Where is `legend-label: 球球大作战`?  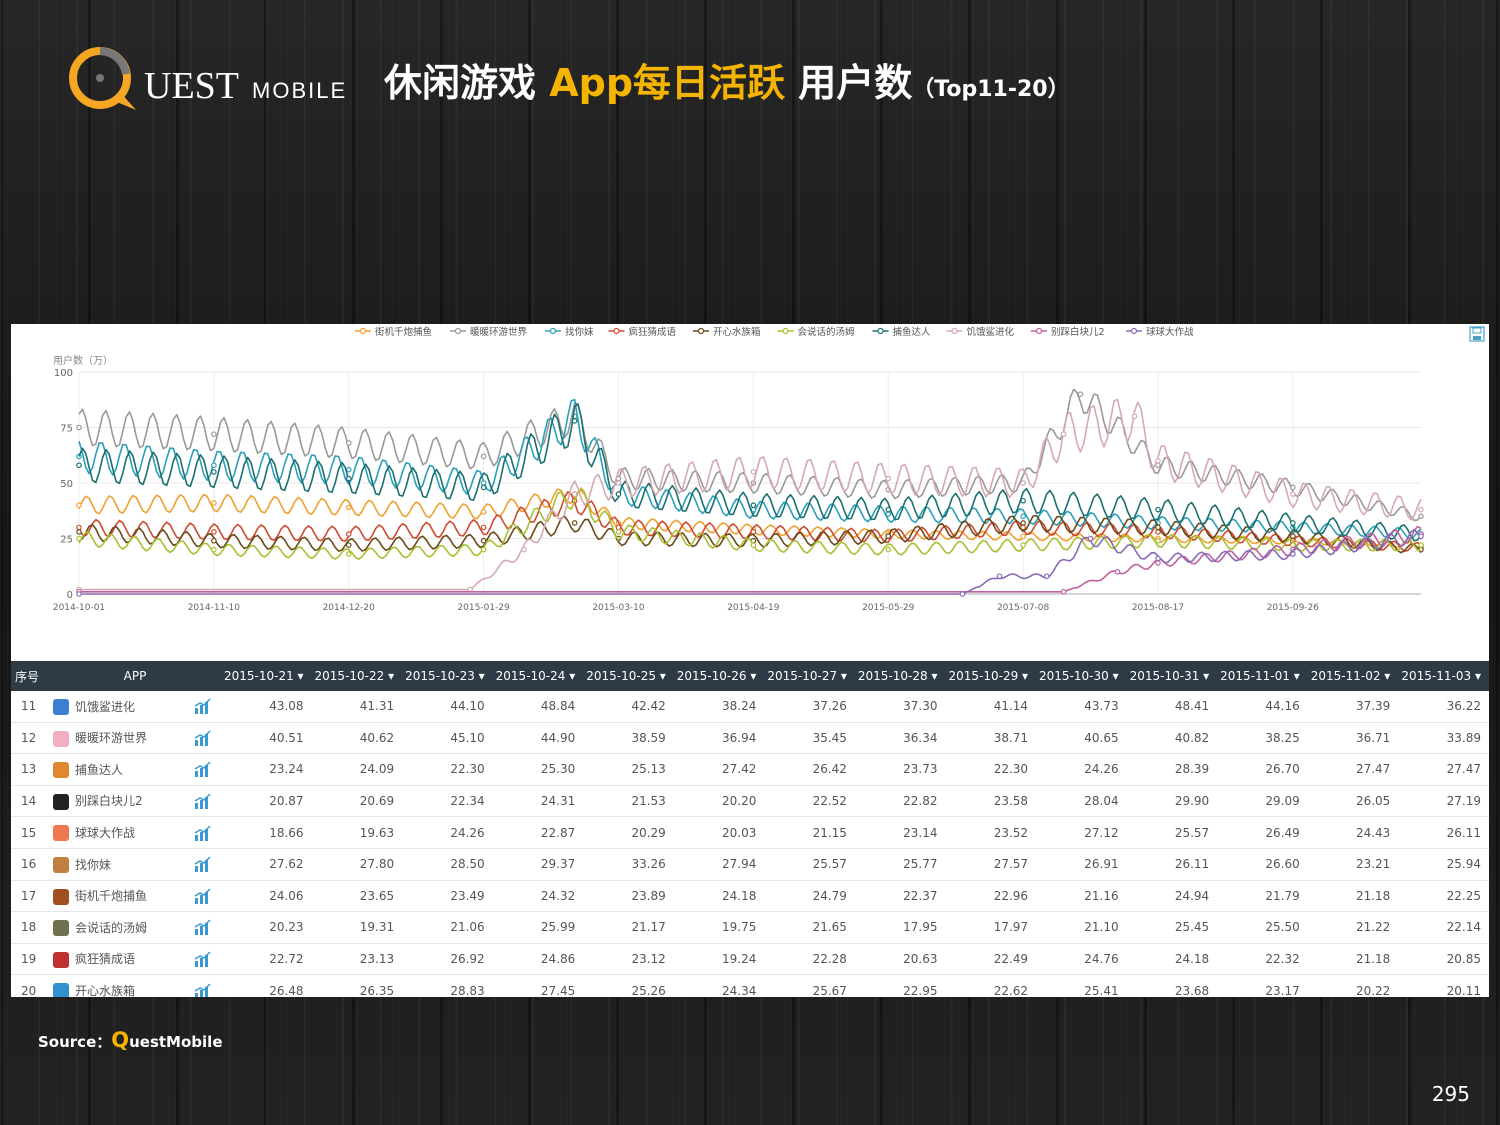
legend-label: 球球大作战 is located at coordinates (1170, 332).